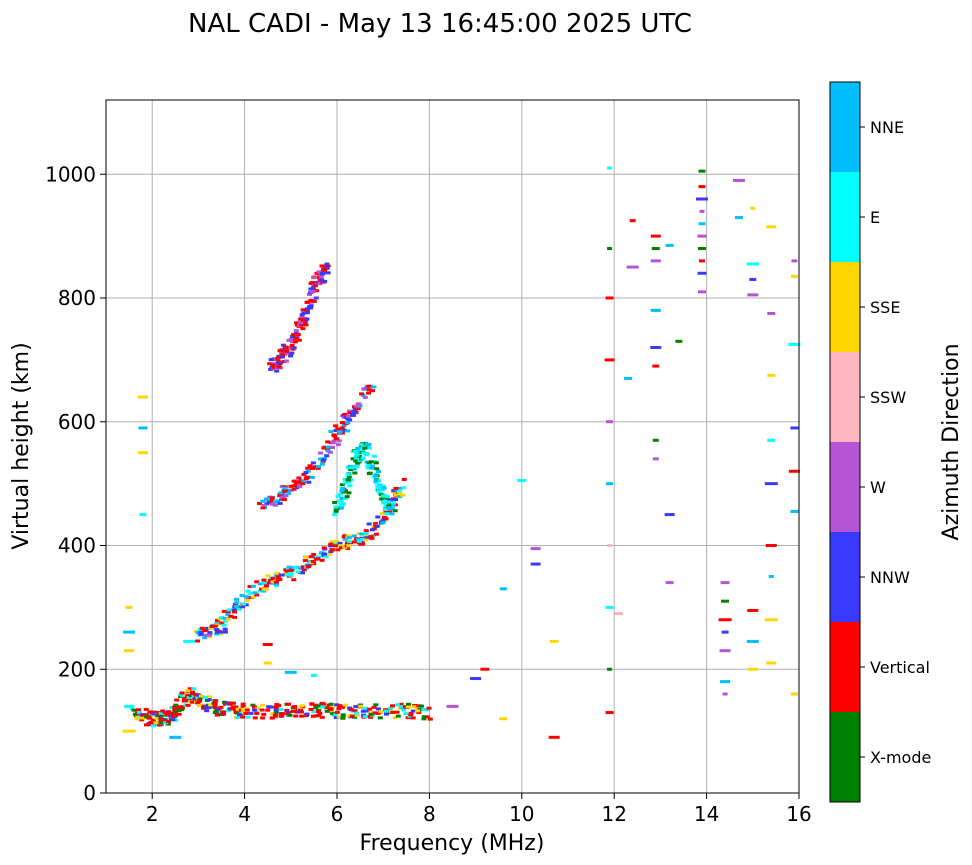  What do you see at coordinates (885, 307) in the screenshot?
I see `colorbar-tick-label: SSE` at bounding box center [885, 307].